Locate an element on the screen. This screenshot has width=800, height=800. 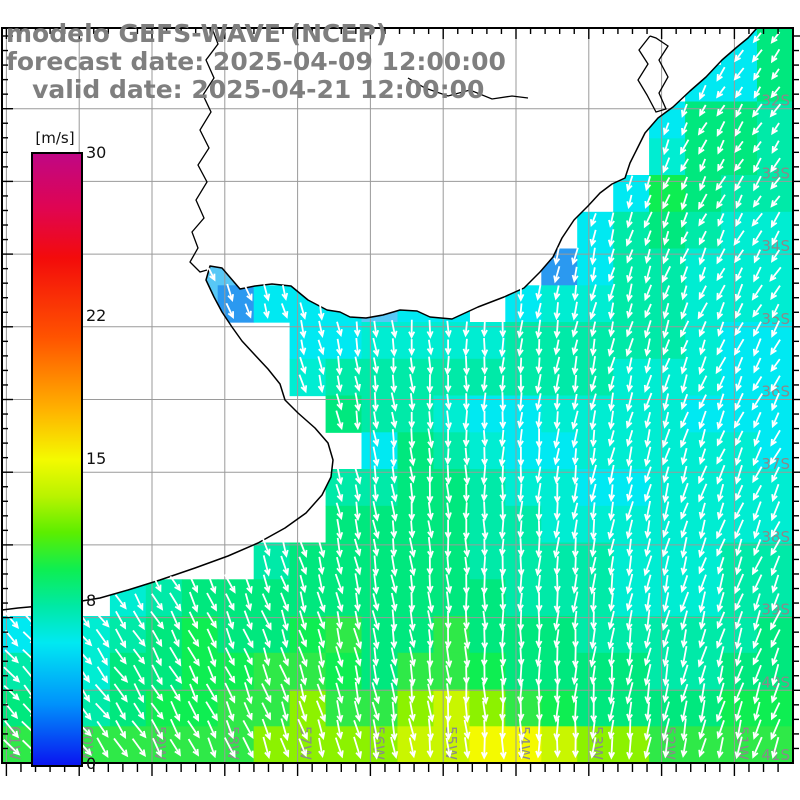
colorbar-tick-label: 8 is located at coordinates (91, 601).